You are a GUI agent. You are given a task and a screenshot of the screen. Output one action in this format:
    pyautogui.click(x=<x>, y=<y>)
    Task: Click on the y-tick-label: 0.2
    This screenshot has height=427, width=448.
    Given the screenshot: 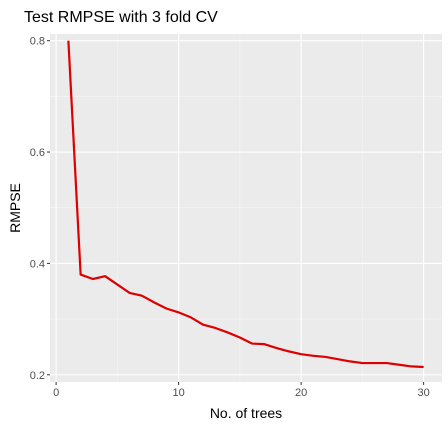 What is the action you would take?
    pyautogui.click(x=37, y=376)
    